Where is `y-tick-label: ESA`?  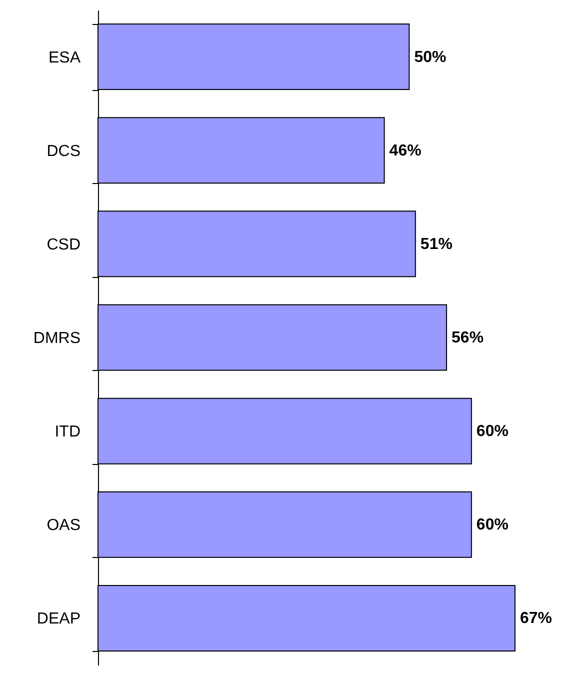
y-tick-label: ESA is located at coordinates (64, 57).